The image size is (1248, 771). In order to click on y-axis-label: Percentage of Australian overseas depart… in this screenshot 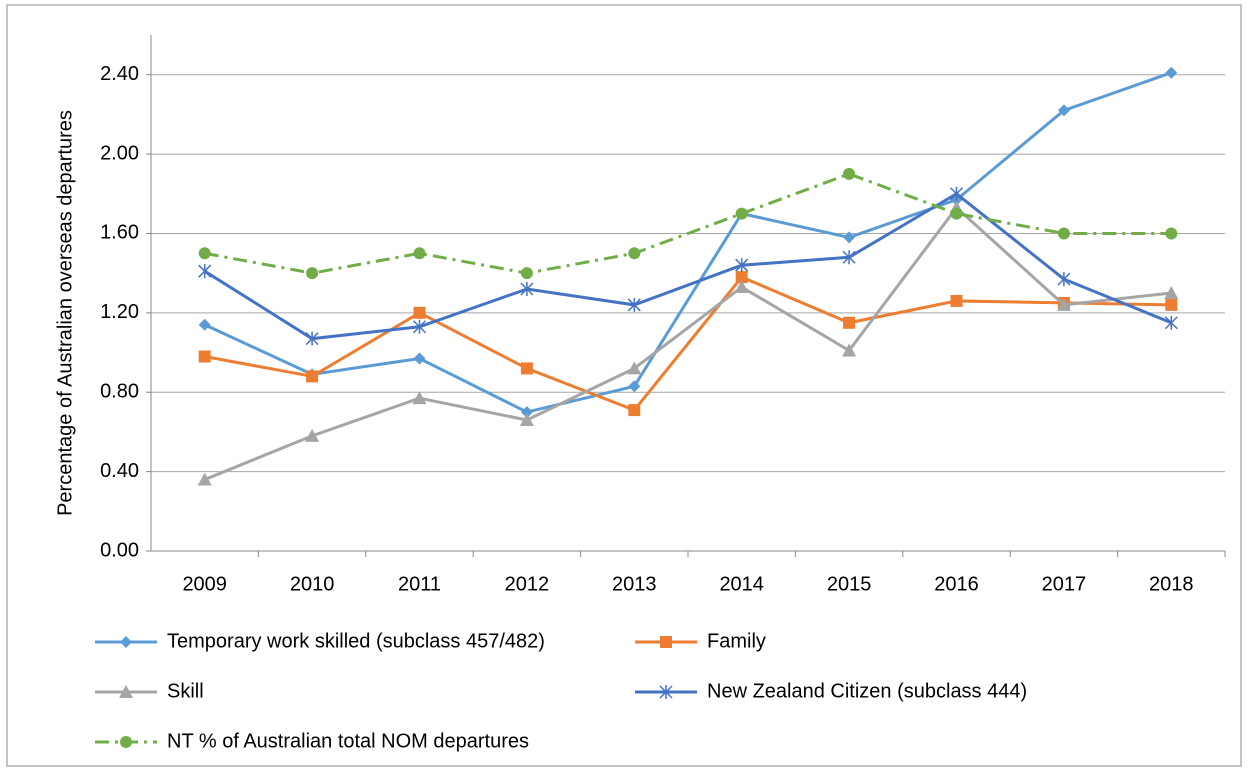, I will do `click(65, 313)`.